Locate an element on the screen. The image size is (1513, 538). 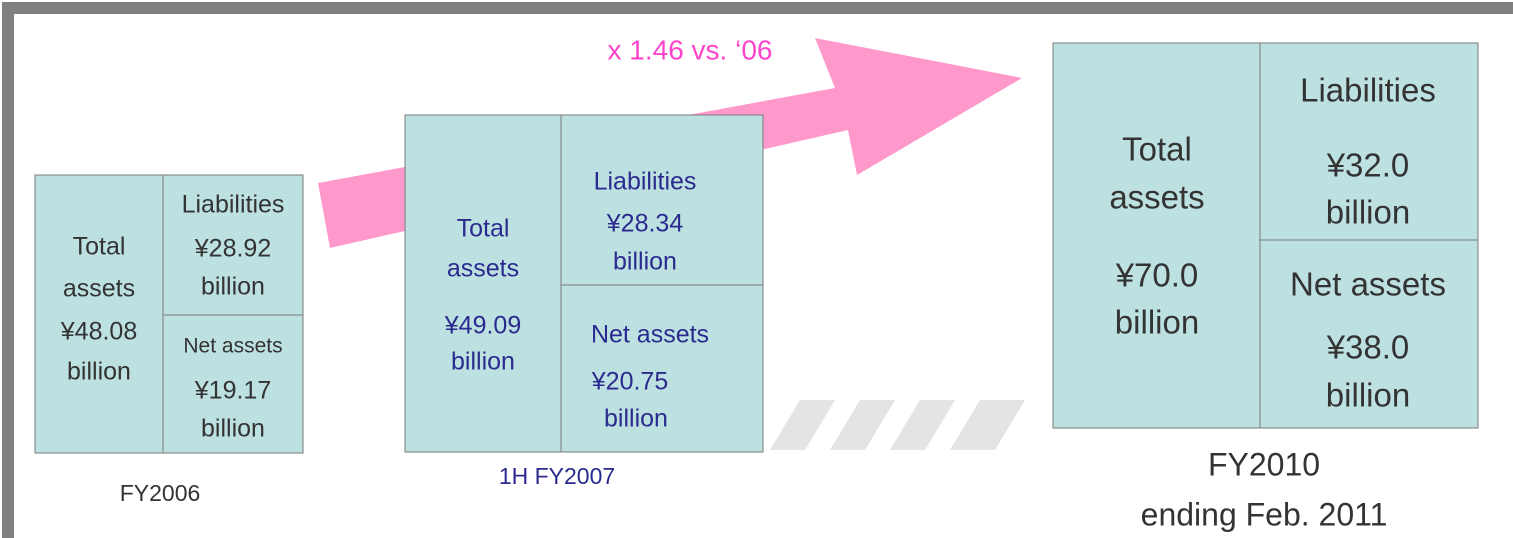
net-assets-text: ¥20.75 is located at coordinates (629, 382).